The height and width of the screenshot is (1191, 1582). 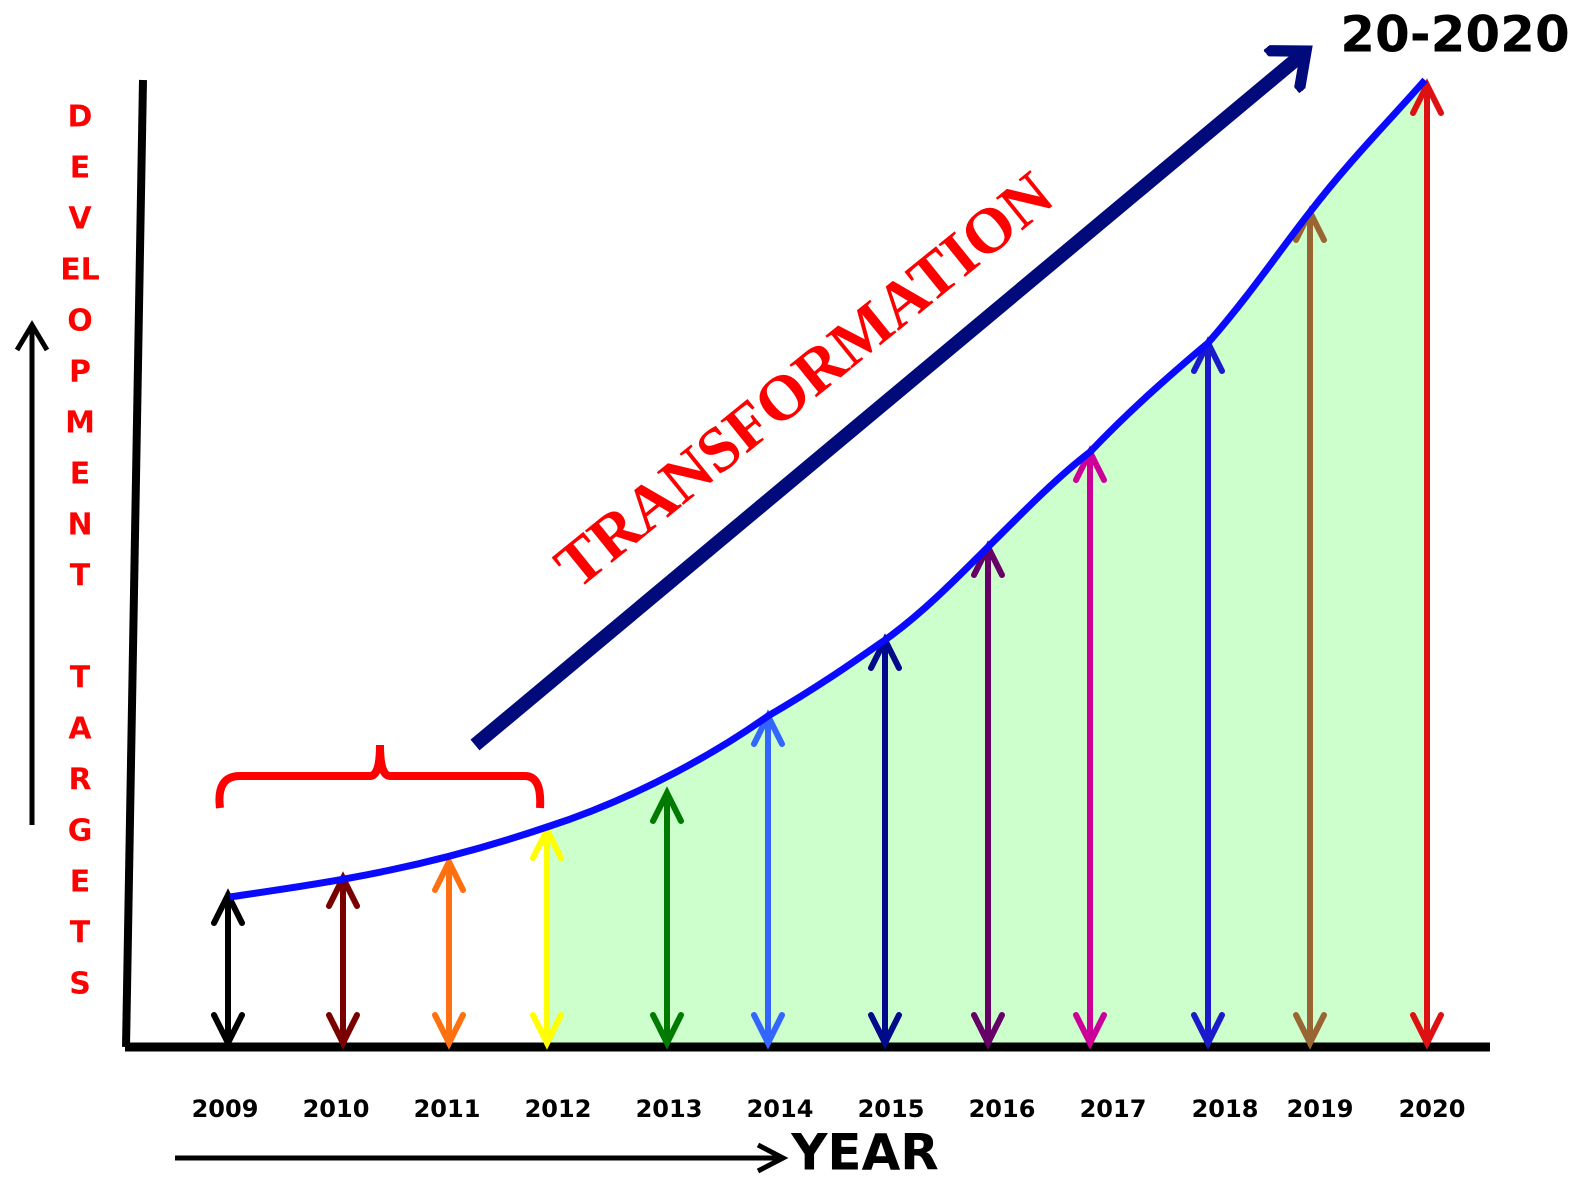 I want to click on year-label: 2016, so click(x=1002, y=1109).